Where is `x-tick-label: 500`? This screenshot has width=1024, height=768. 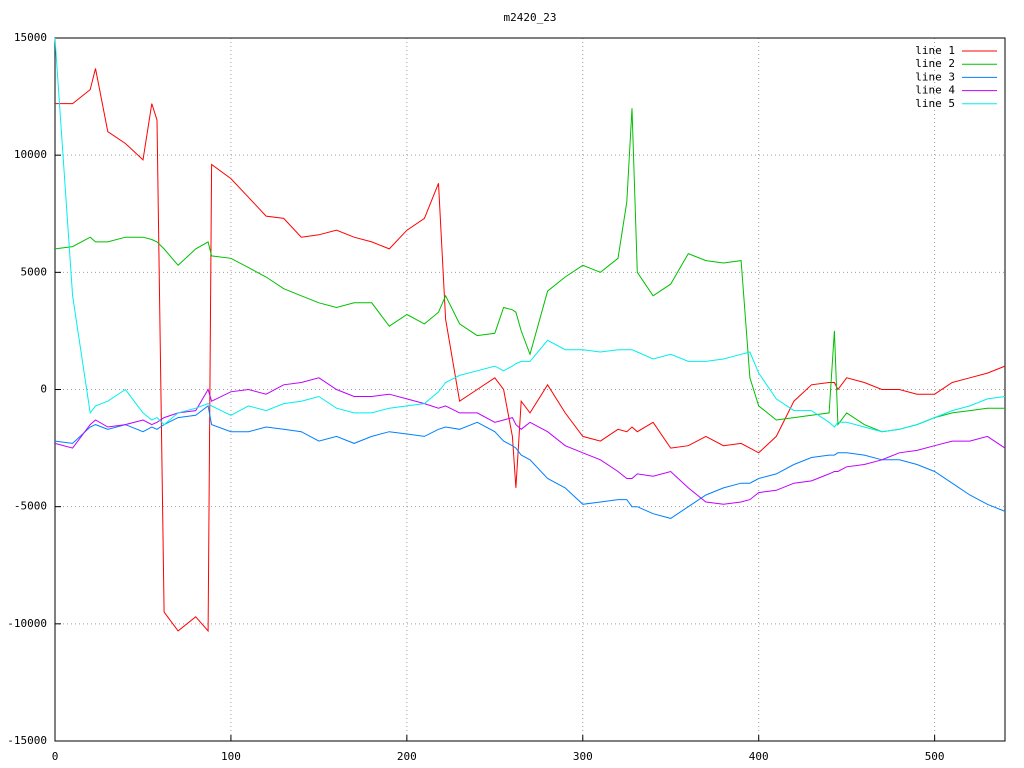
x-tick-label: 500 is located at coordinates (935, 756).